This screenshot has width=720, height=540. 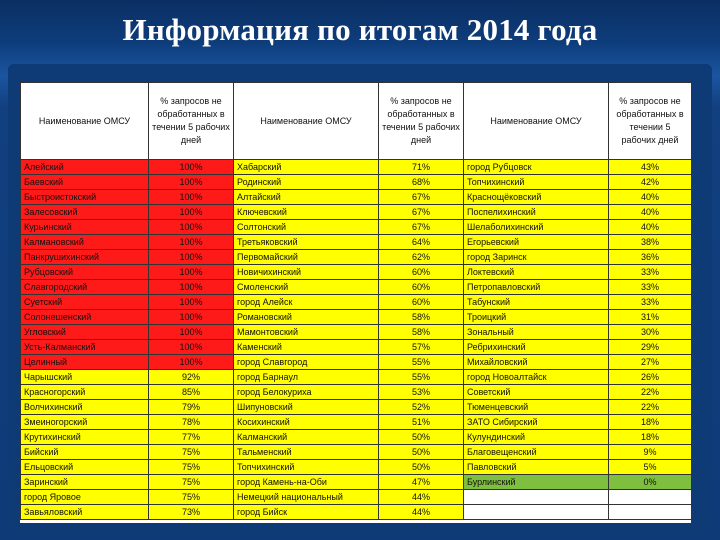 What do you see at coordinates (84, 452) in the screenshot?
I see `omsu-name-cell: Бийский` at bounding box center [84, 452].